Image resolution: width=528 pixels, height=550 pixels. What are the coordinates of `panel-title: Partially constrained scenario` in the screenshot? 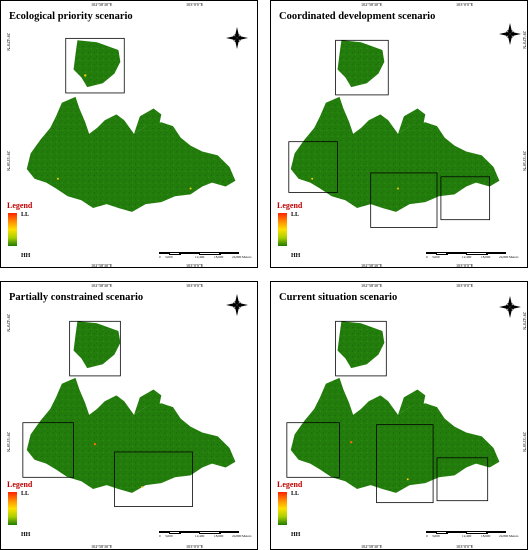 It's located at (76, 297).